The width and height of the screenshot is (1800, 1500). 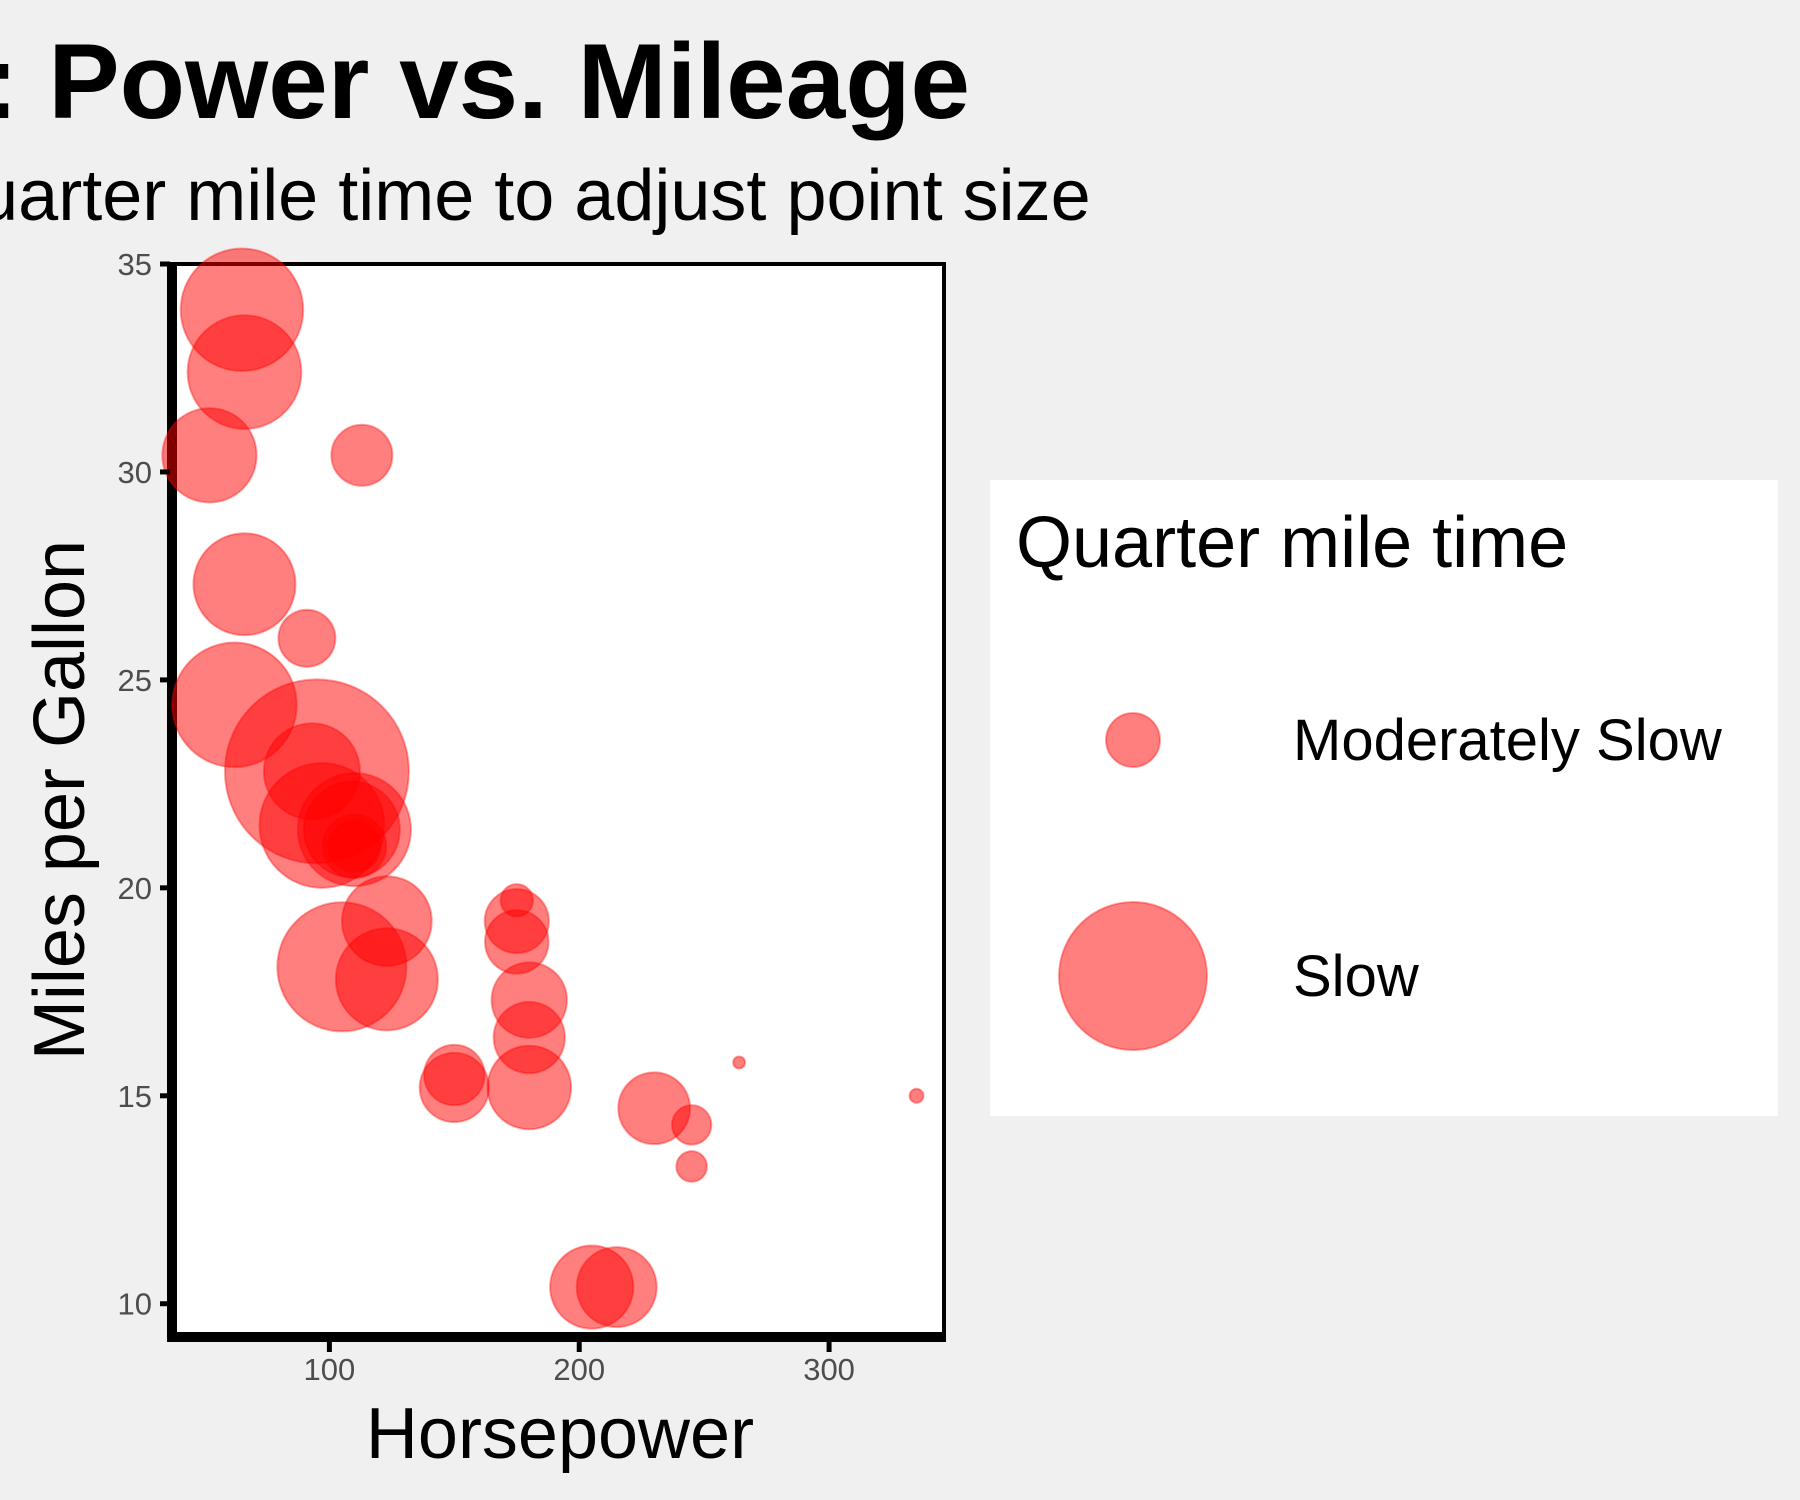 I want to click on x-ticks: 100 200 300, so click(x=579, y=1363).